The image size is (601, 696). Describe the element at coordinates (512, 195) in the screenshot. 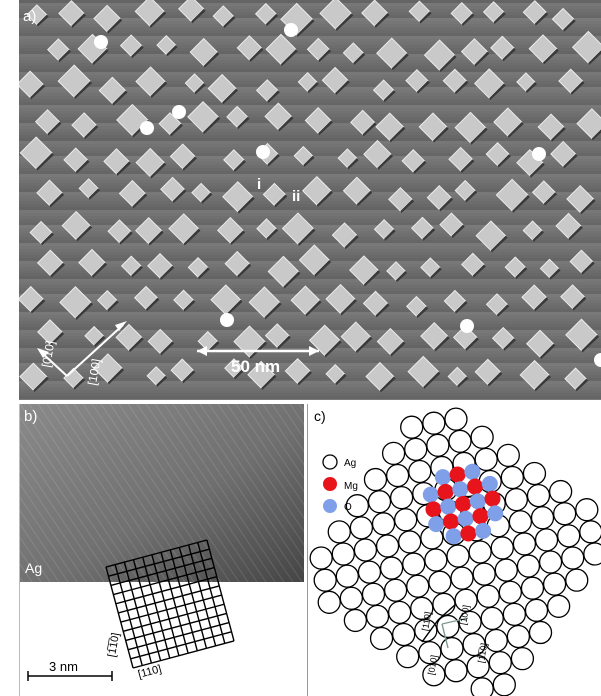

I see `island` at that location.